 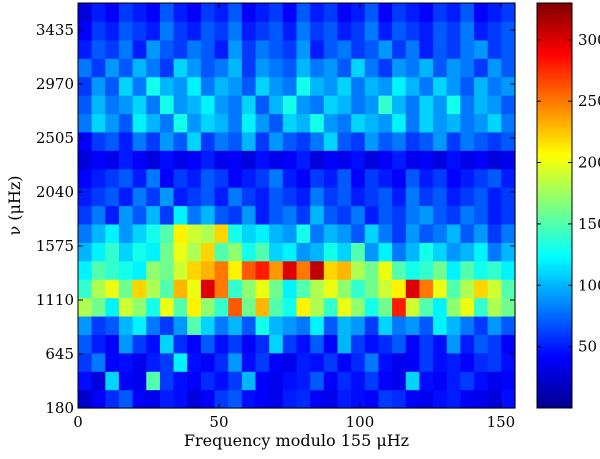 I want to click on x-tick-label: 100, so click(x=360, y=422).